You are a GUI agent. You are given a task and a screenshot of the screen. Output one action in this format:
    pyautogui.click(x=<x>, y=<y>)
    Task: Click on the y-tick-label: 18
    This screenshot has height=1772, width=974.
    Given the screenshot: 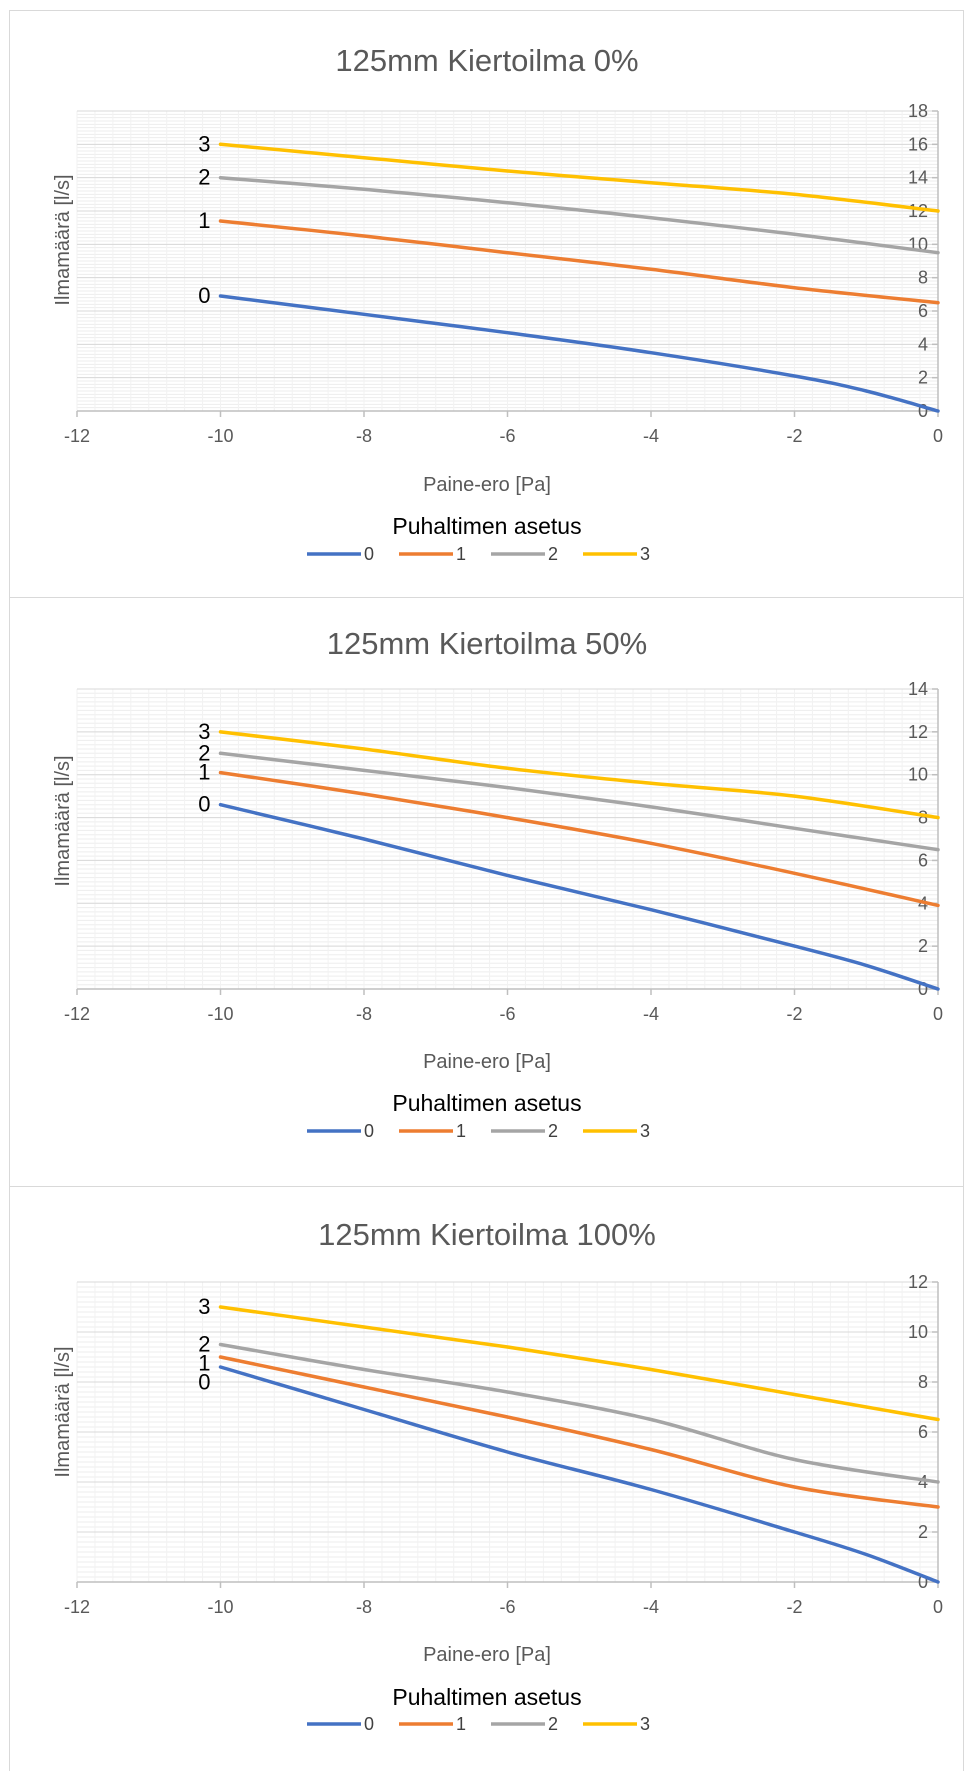 What is the action you would take?
    pyautogui.click(x=918, y=111)
    